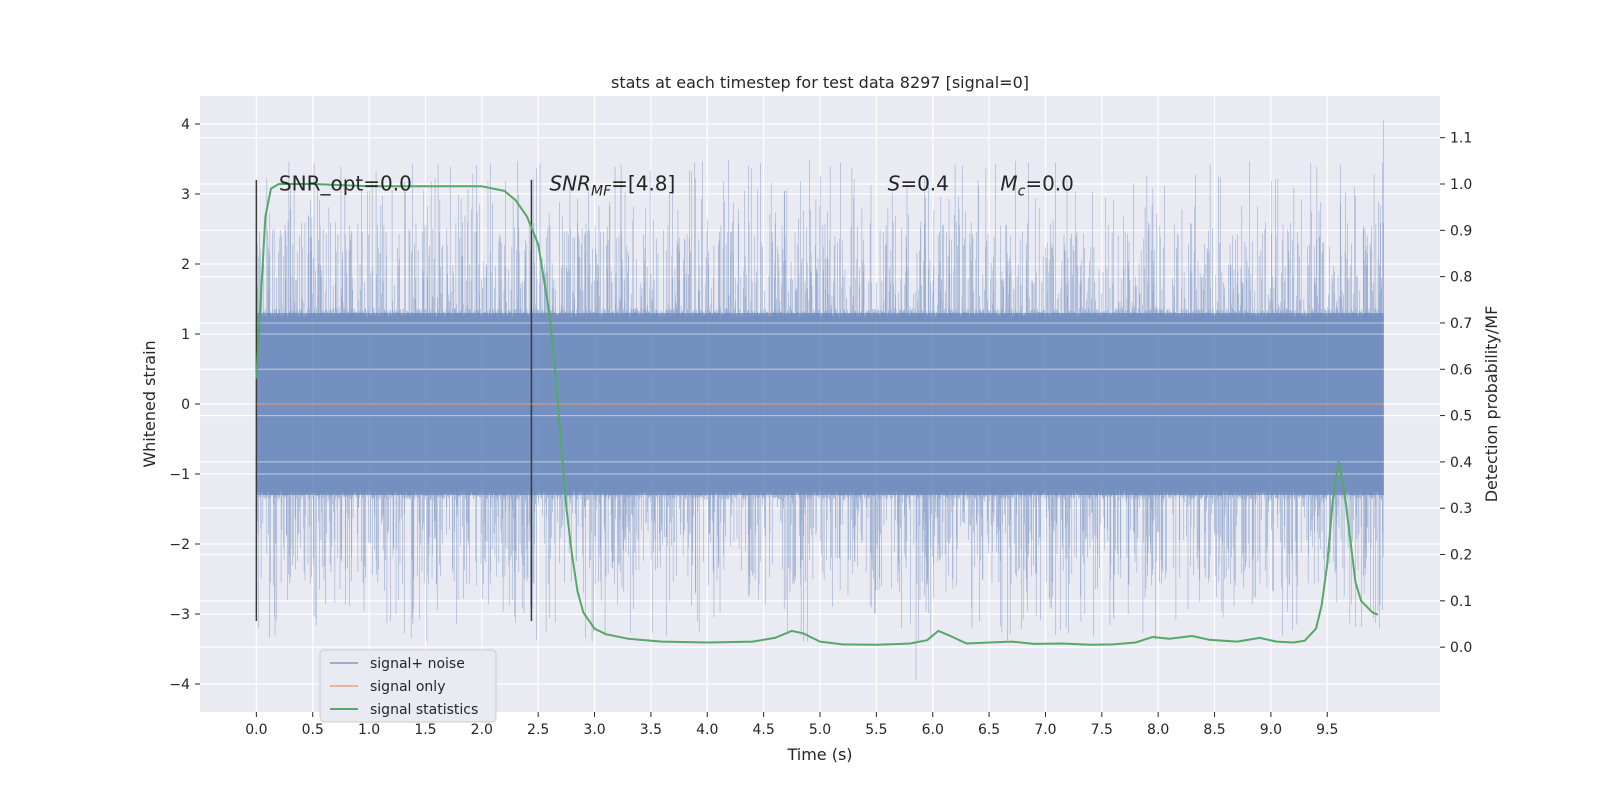 This screenshot has width=1600, height=800. What do you see at coordinates (1461, 417) in the screenshot?
I see `y-right-tick-label-5: 0.5` at bounding box center [1461, 417].